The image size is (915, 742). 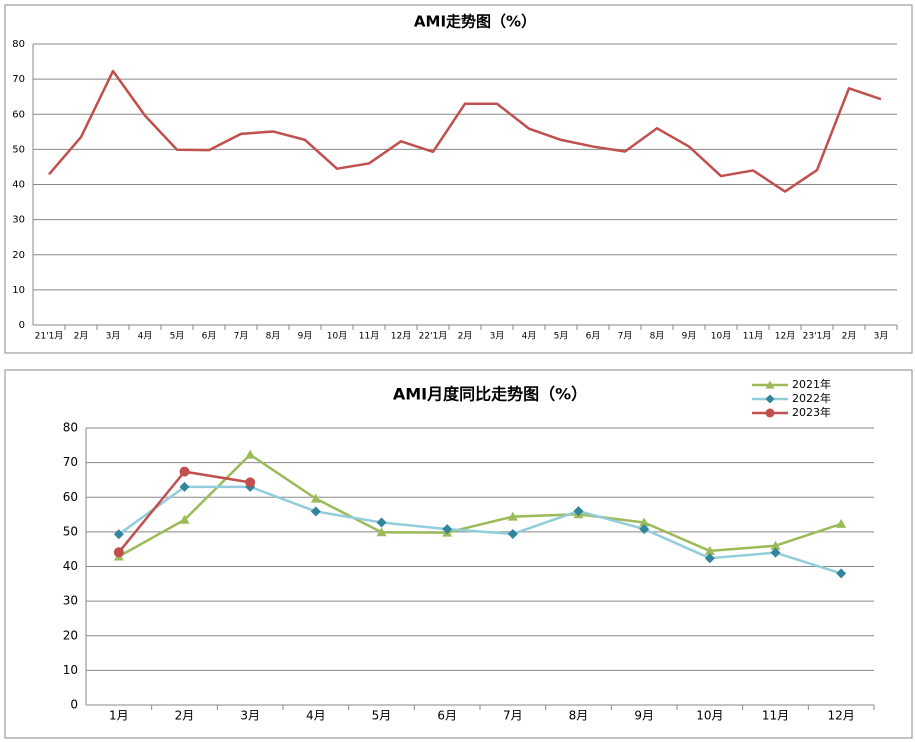 I want to click on legend-label: 2022年, so click(x=811, y=398).